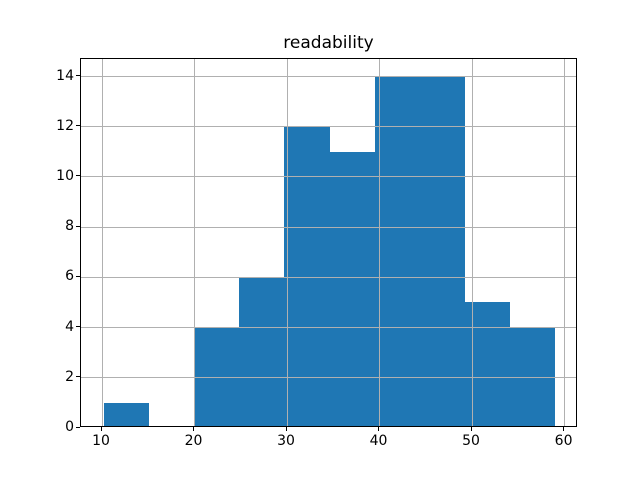 The height and width of the screenshot is (480, 640). I want to click on x-tick-label: 60, so click(563, 441).